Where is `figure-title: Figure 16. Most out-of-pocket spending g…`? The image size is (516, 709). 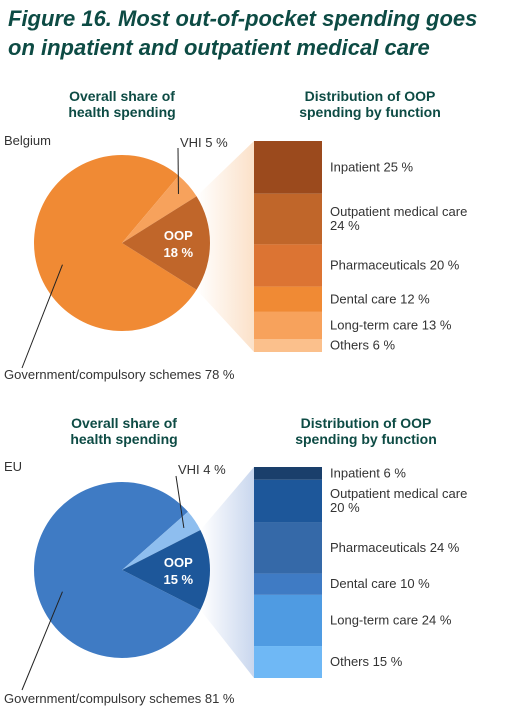 figure-title: Figure 16. Most out-of-pocket spending g… is located at coordinates (243, 33).